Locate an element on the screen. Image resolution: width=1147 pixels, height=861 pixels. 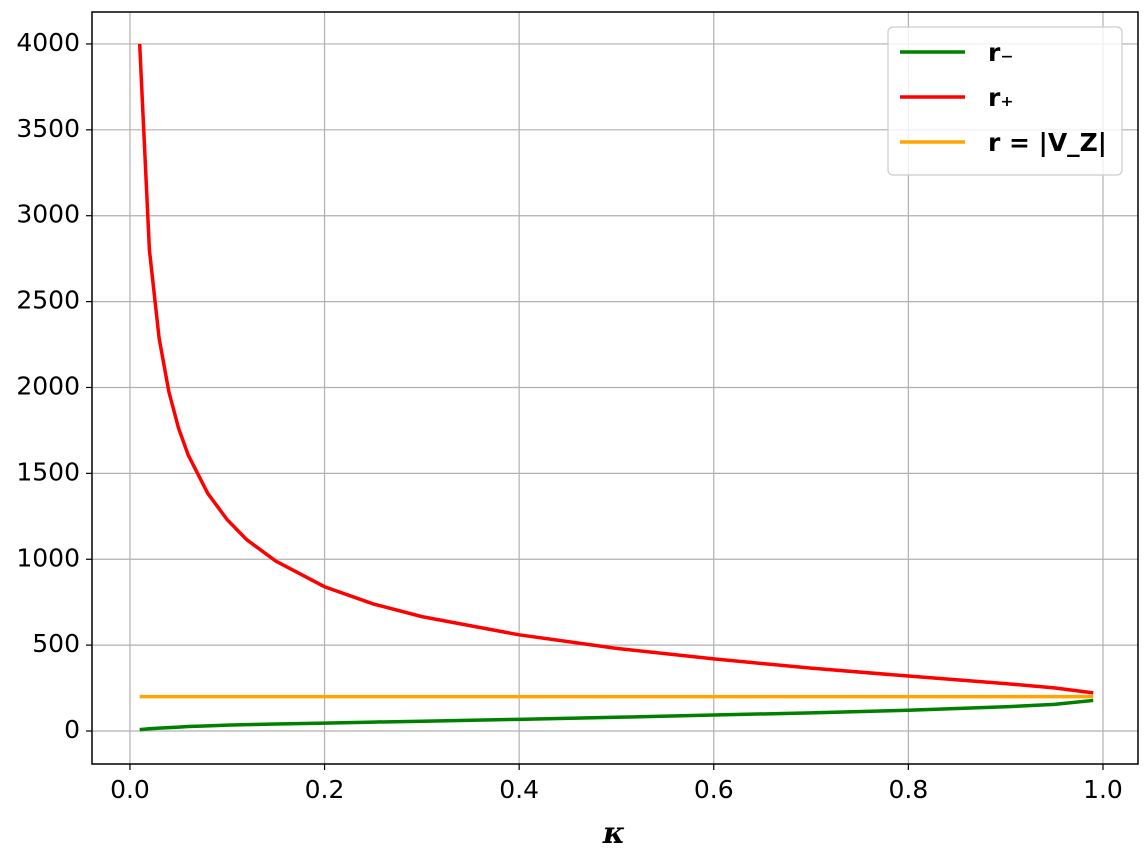
legend-box is located at coordinates (1005, 101).